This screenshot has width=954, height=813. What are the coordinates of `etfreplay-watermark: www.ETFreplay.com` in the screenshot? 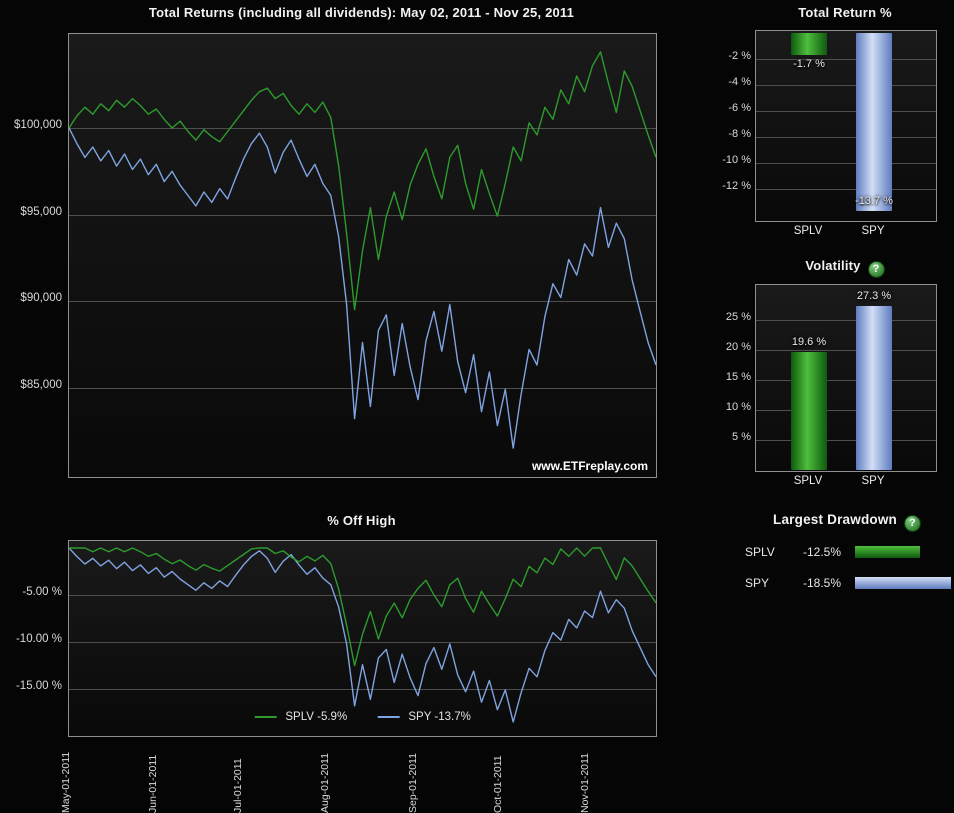 It's located at (589, 466).